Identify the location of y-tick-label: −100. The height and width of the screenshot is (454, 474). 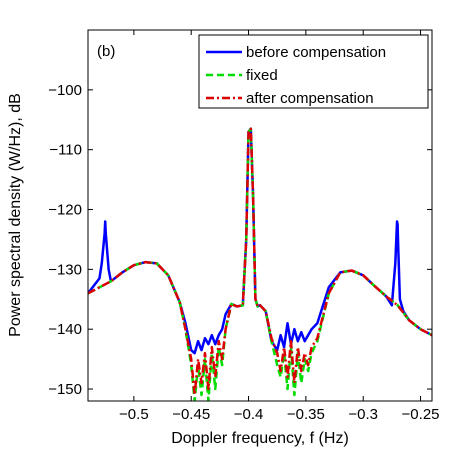
(65, 90).